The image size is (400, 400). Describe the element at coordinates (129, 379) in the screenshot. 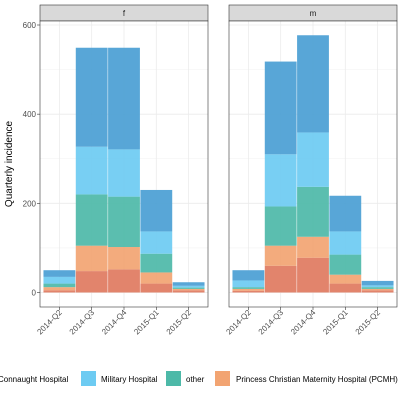

I see `legend-label: Military Hospital` at that location.